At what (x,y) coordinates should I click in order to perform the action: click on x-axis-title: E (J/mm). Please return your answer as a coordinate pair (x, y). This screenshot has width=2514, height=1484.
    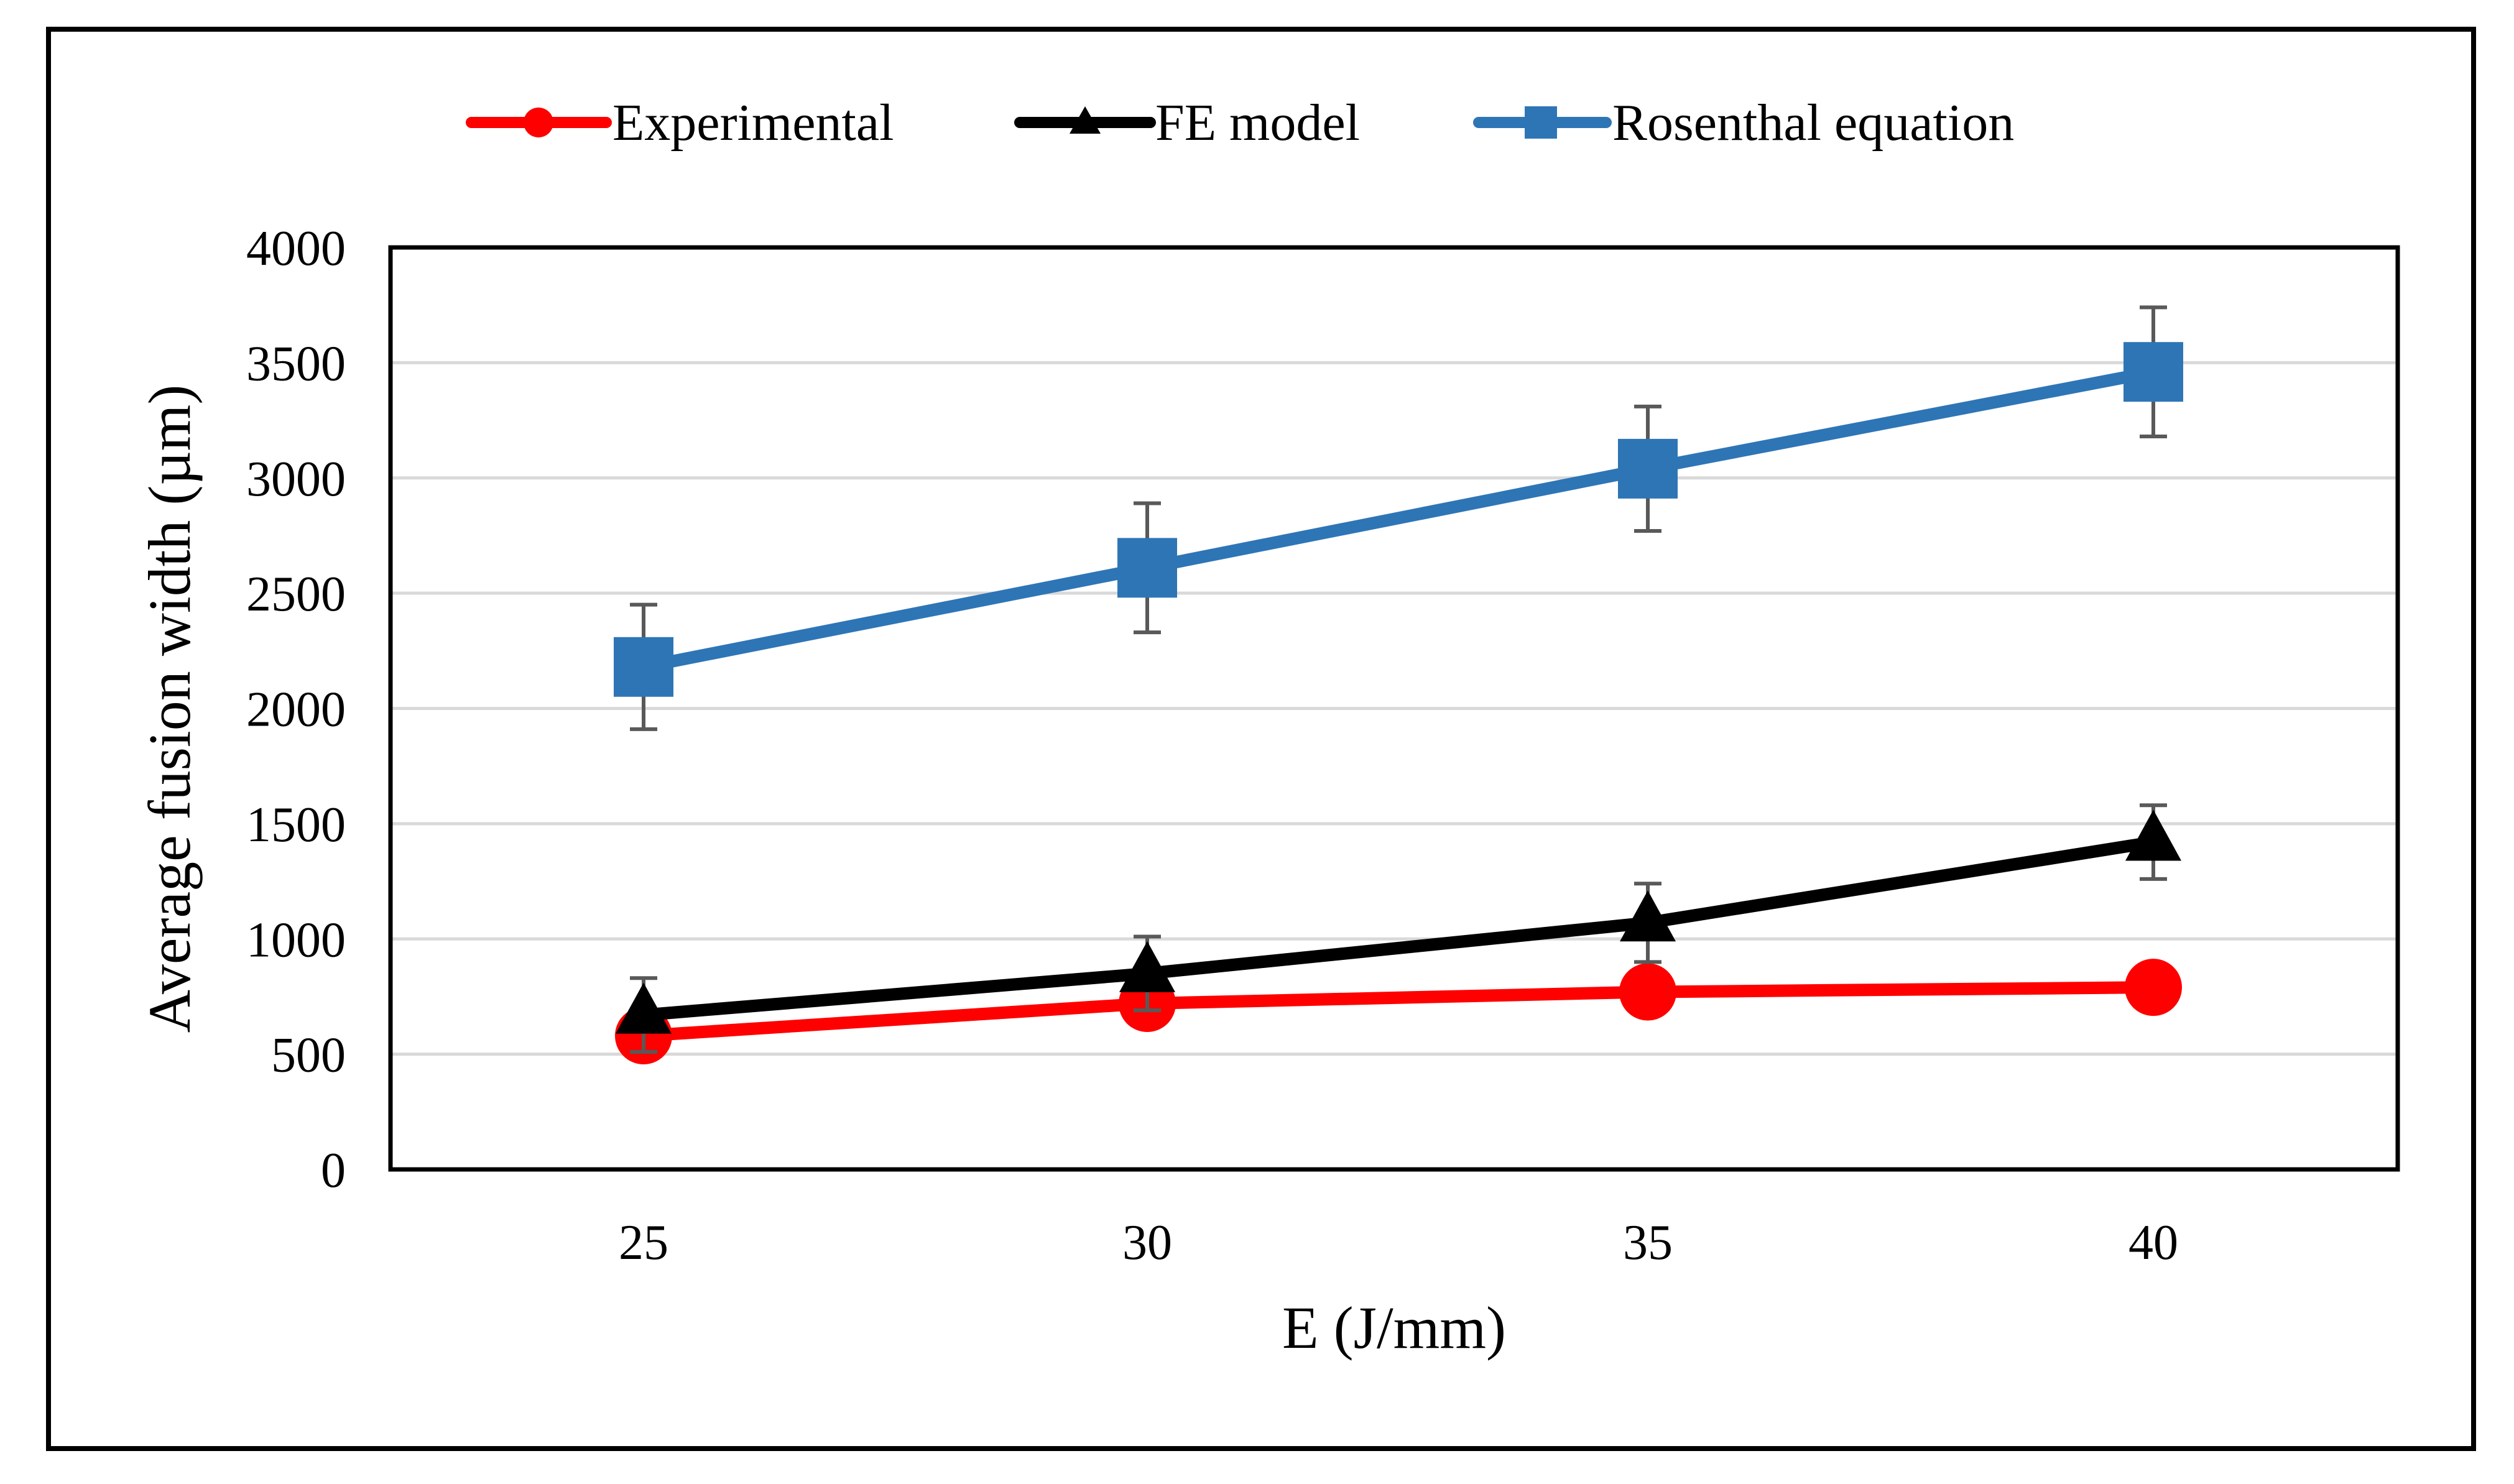
    Looking at the image, I should click on (1394, 1327).